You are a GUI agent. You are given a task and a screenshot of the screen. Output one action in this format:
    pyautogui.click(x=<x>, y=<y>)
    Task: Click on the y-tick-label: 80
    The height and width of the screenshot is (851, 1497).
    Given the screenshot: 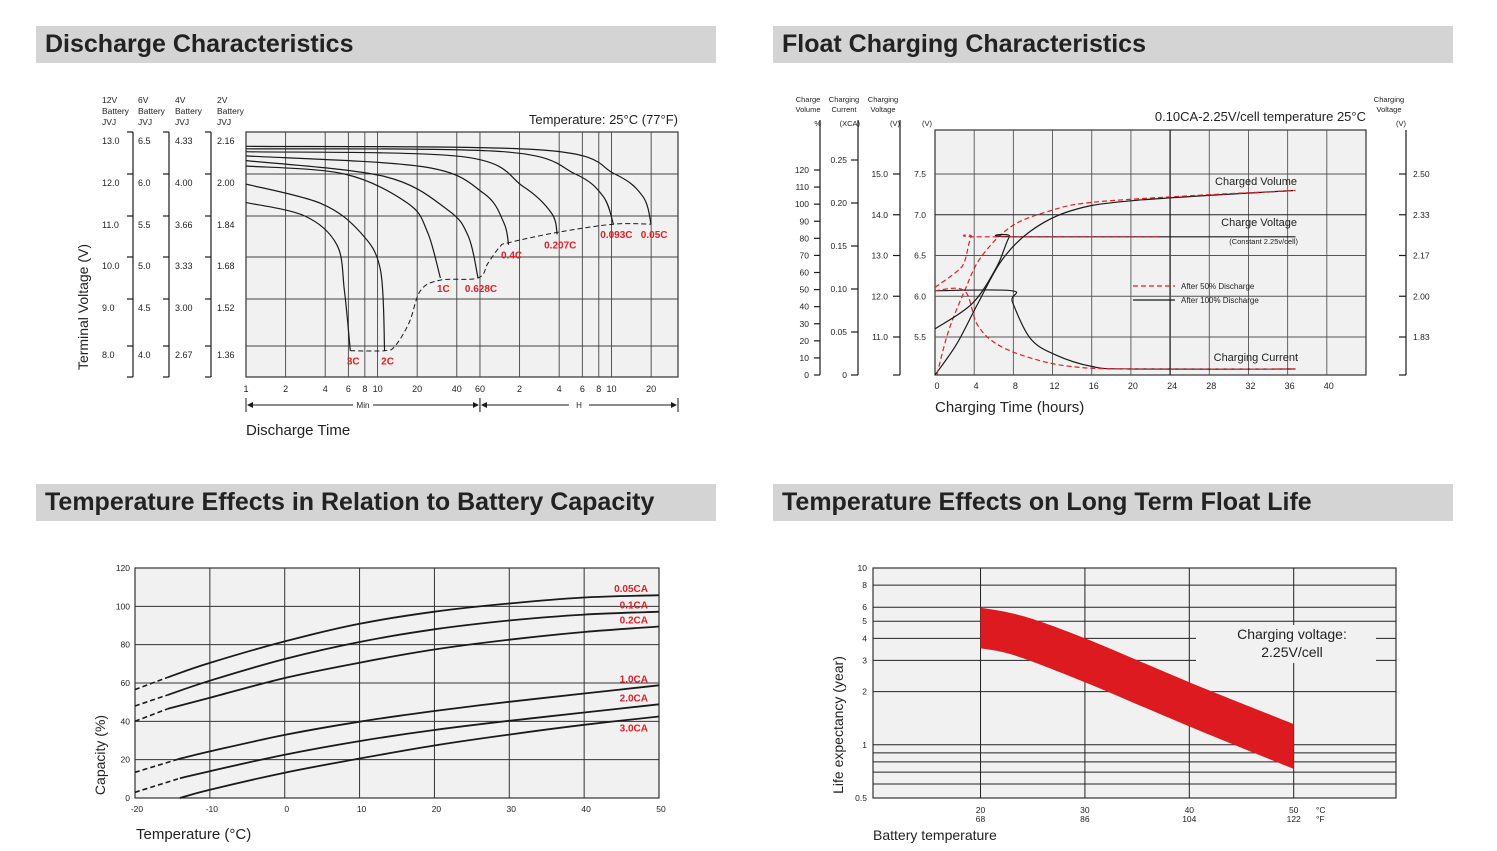 What is the action you would take?
    pyautogui.click(x=126, y=645)
    